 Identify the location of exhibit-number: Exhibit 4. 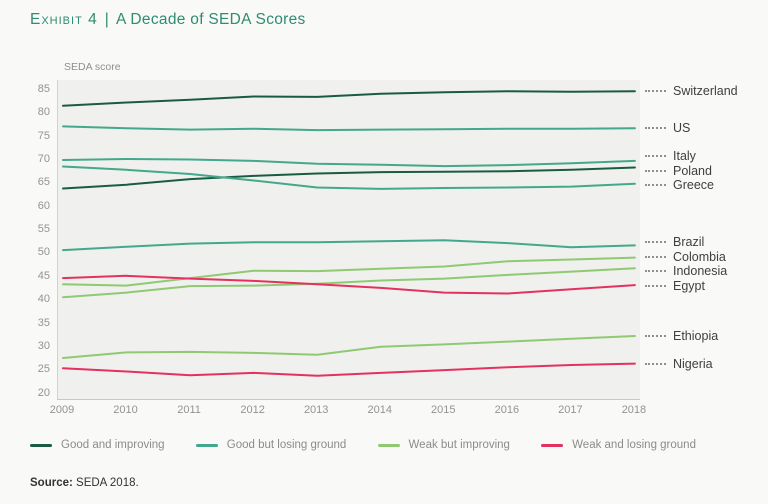
(64, 19).